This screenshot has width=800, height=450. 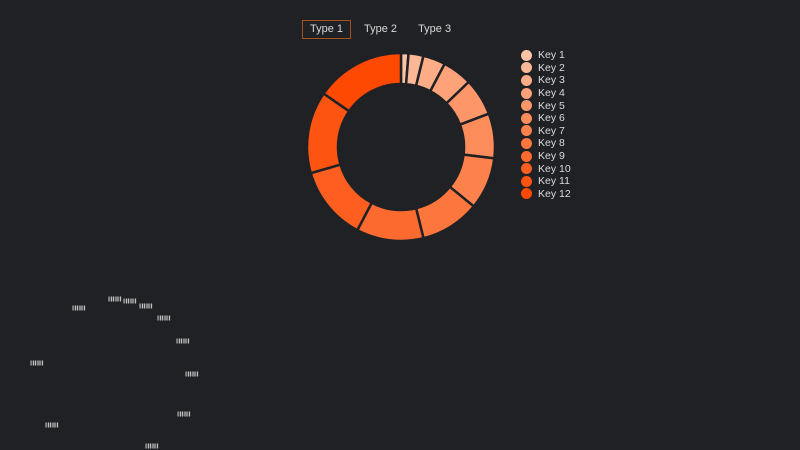 I want to click on legend-item-key-8: Key 8, so click(x=546, y=143).